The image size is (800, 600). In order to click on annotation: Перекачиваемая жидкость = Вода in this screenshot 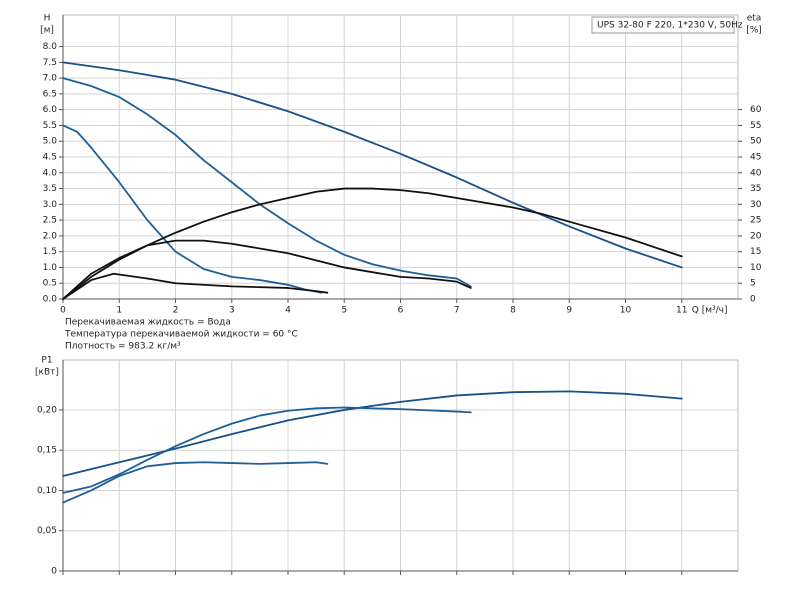, I will do `click(148, 323)`.